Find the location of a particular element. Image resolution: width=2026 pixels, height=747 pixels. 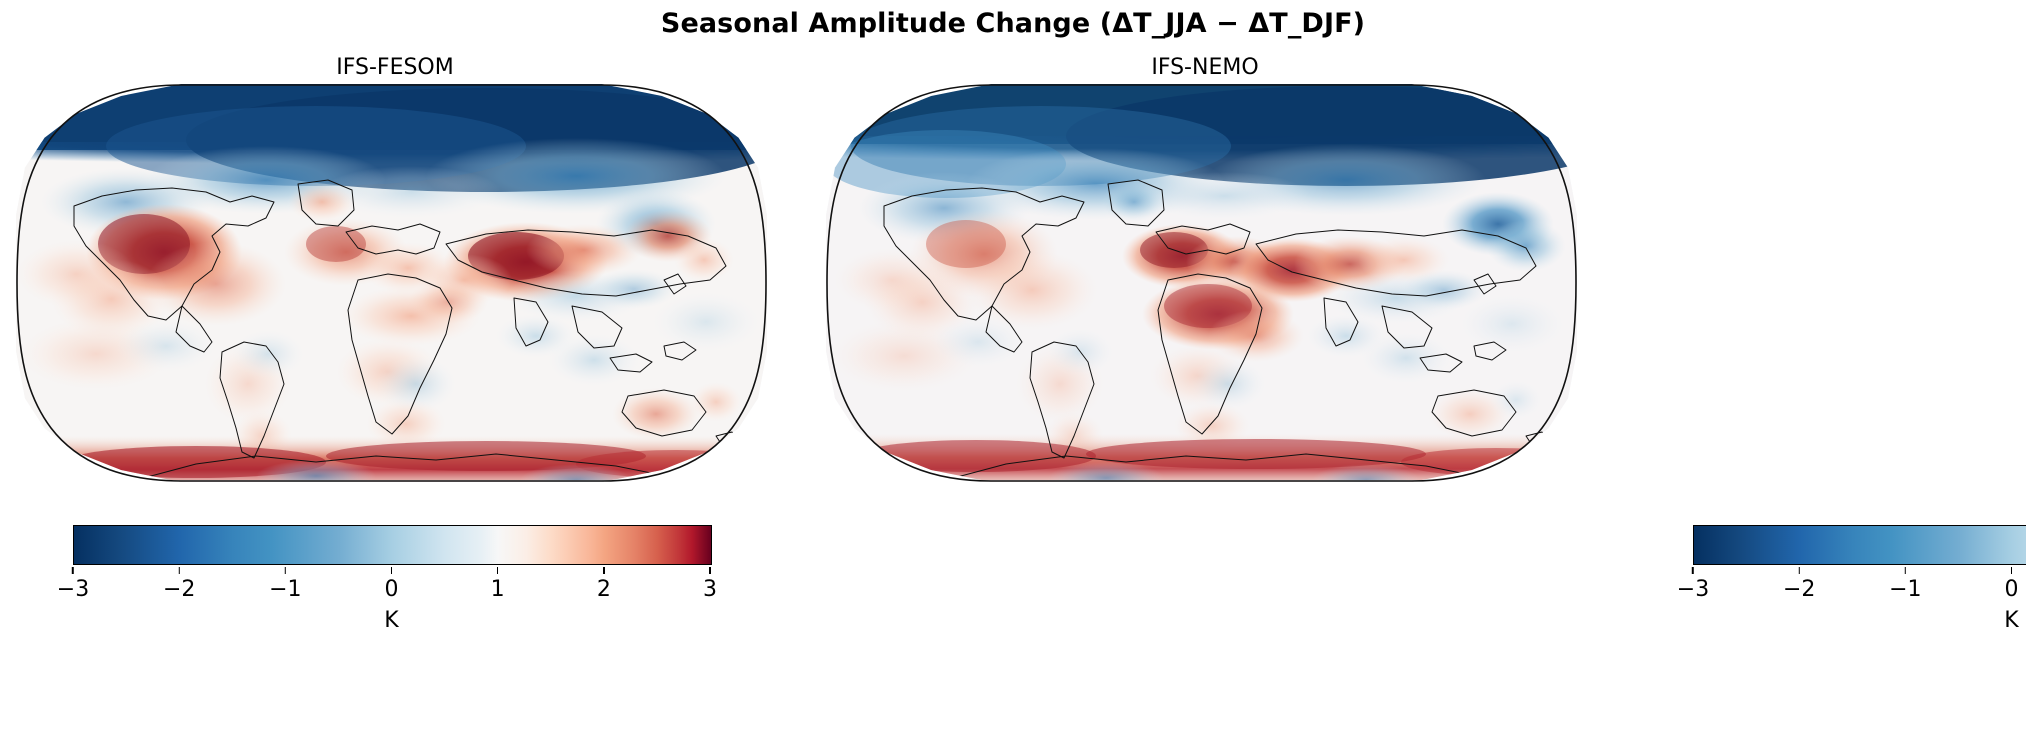

colorbar-tick-ifs-nemo: −1 is located at coordinates (1905, 584).